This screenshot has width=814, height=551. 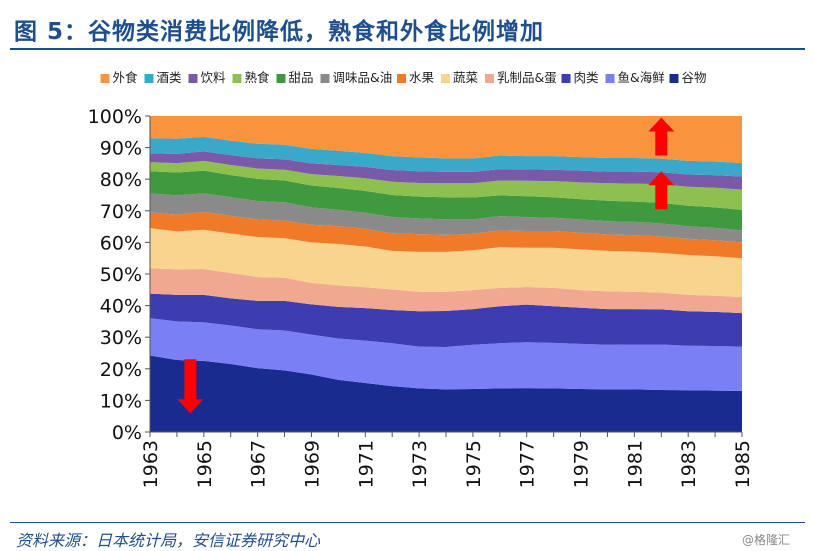 I want to click on title-divider, so click(x=407, y=49).